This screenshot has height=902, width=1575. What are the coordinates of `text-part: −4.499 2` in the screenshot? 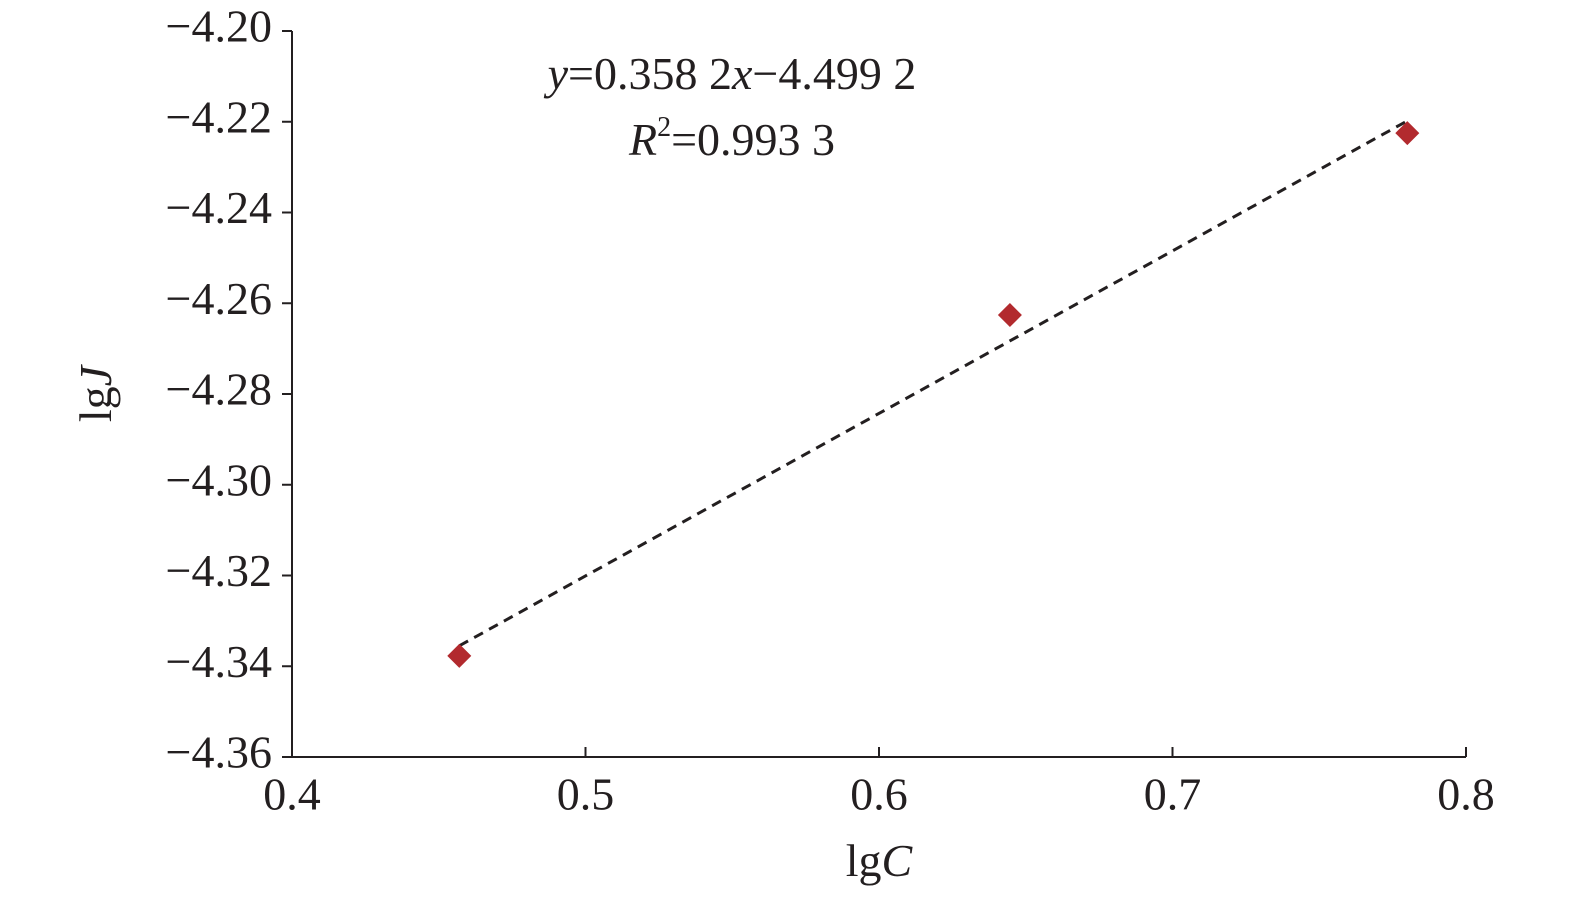 It's located at (834, 73).